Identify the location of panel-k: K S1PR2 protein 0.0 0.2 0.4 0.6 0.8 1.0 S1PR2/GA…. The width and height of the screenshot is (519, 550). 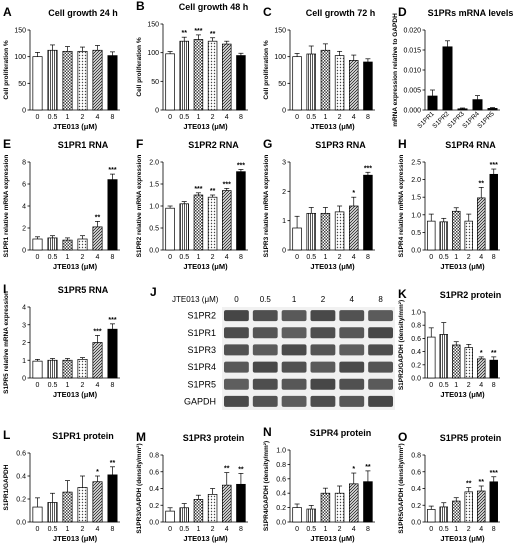
(449, 343).